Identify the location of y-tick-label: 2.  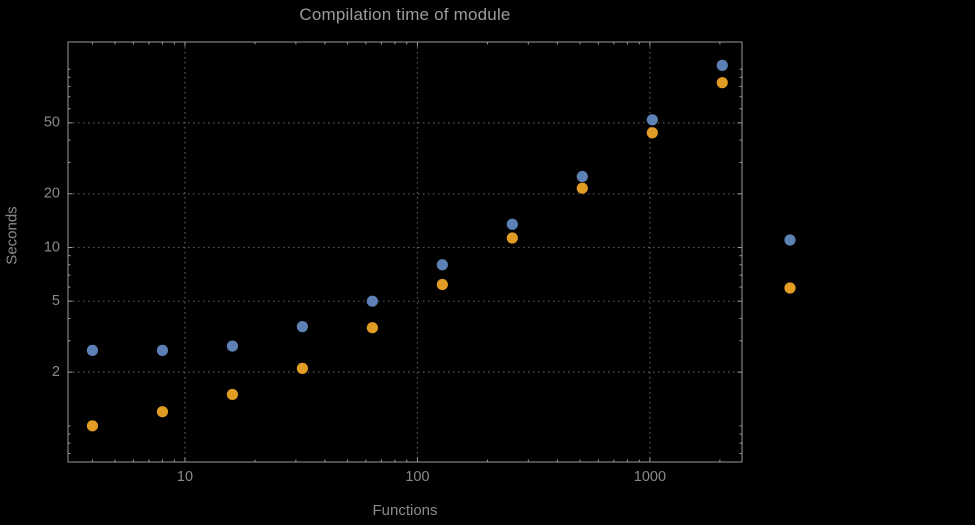
(56, 372).